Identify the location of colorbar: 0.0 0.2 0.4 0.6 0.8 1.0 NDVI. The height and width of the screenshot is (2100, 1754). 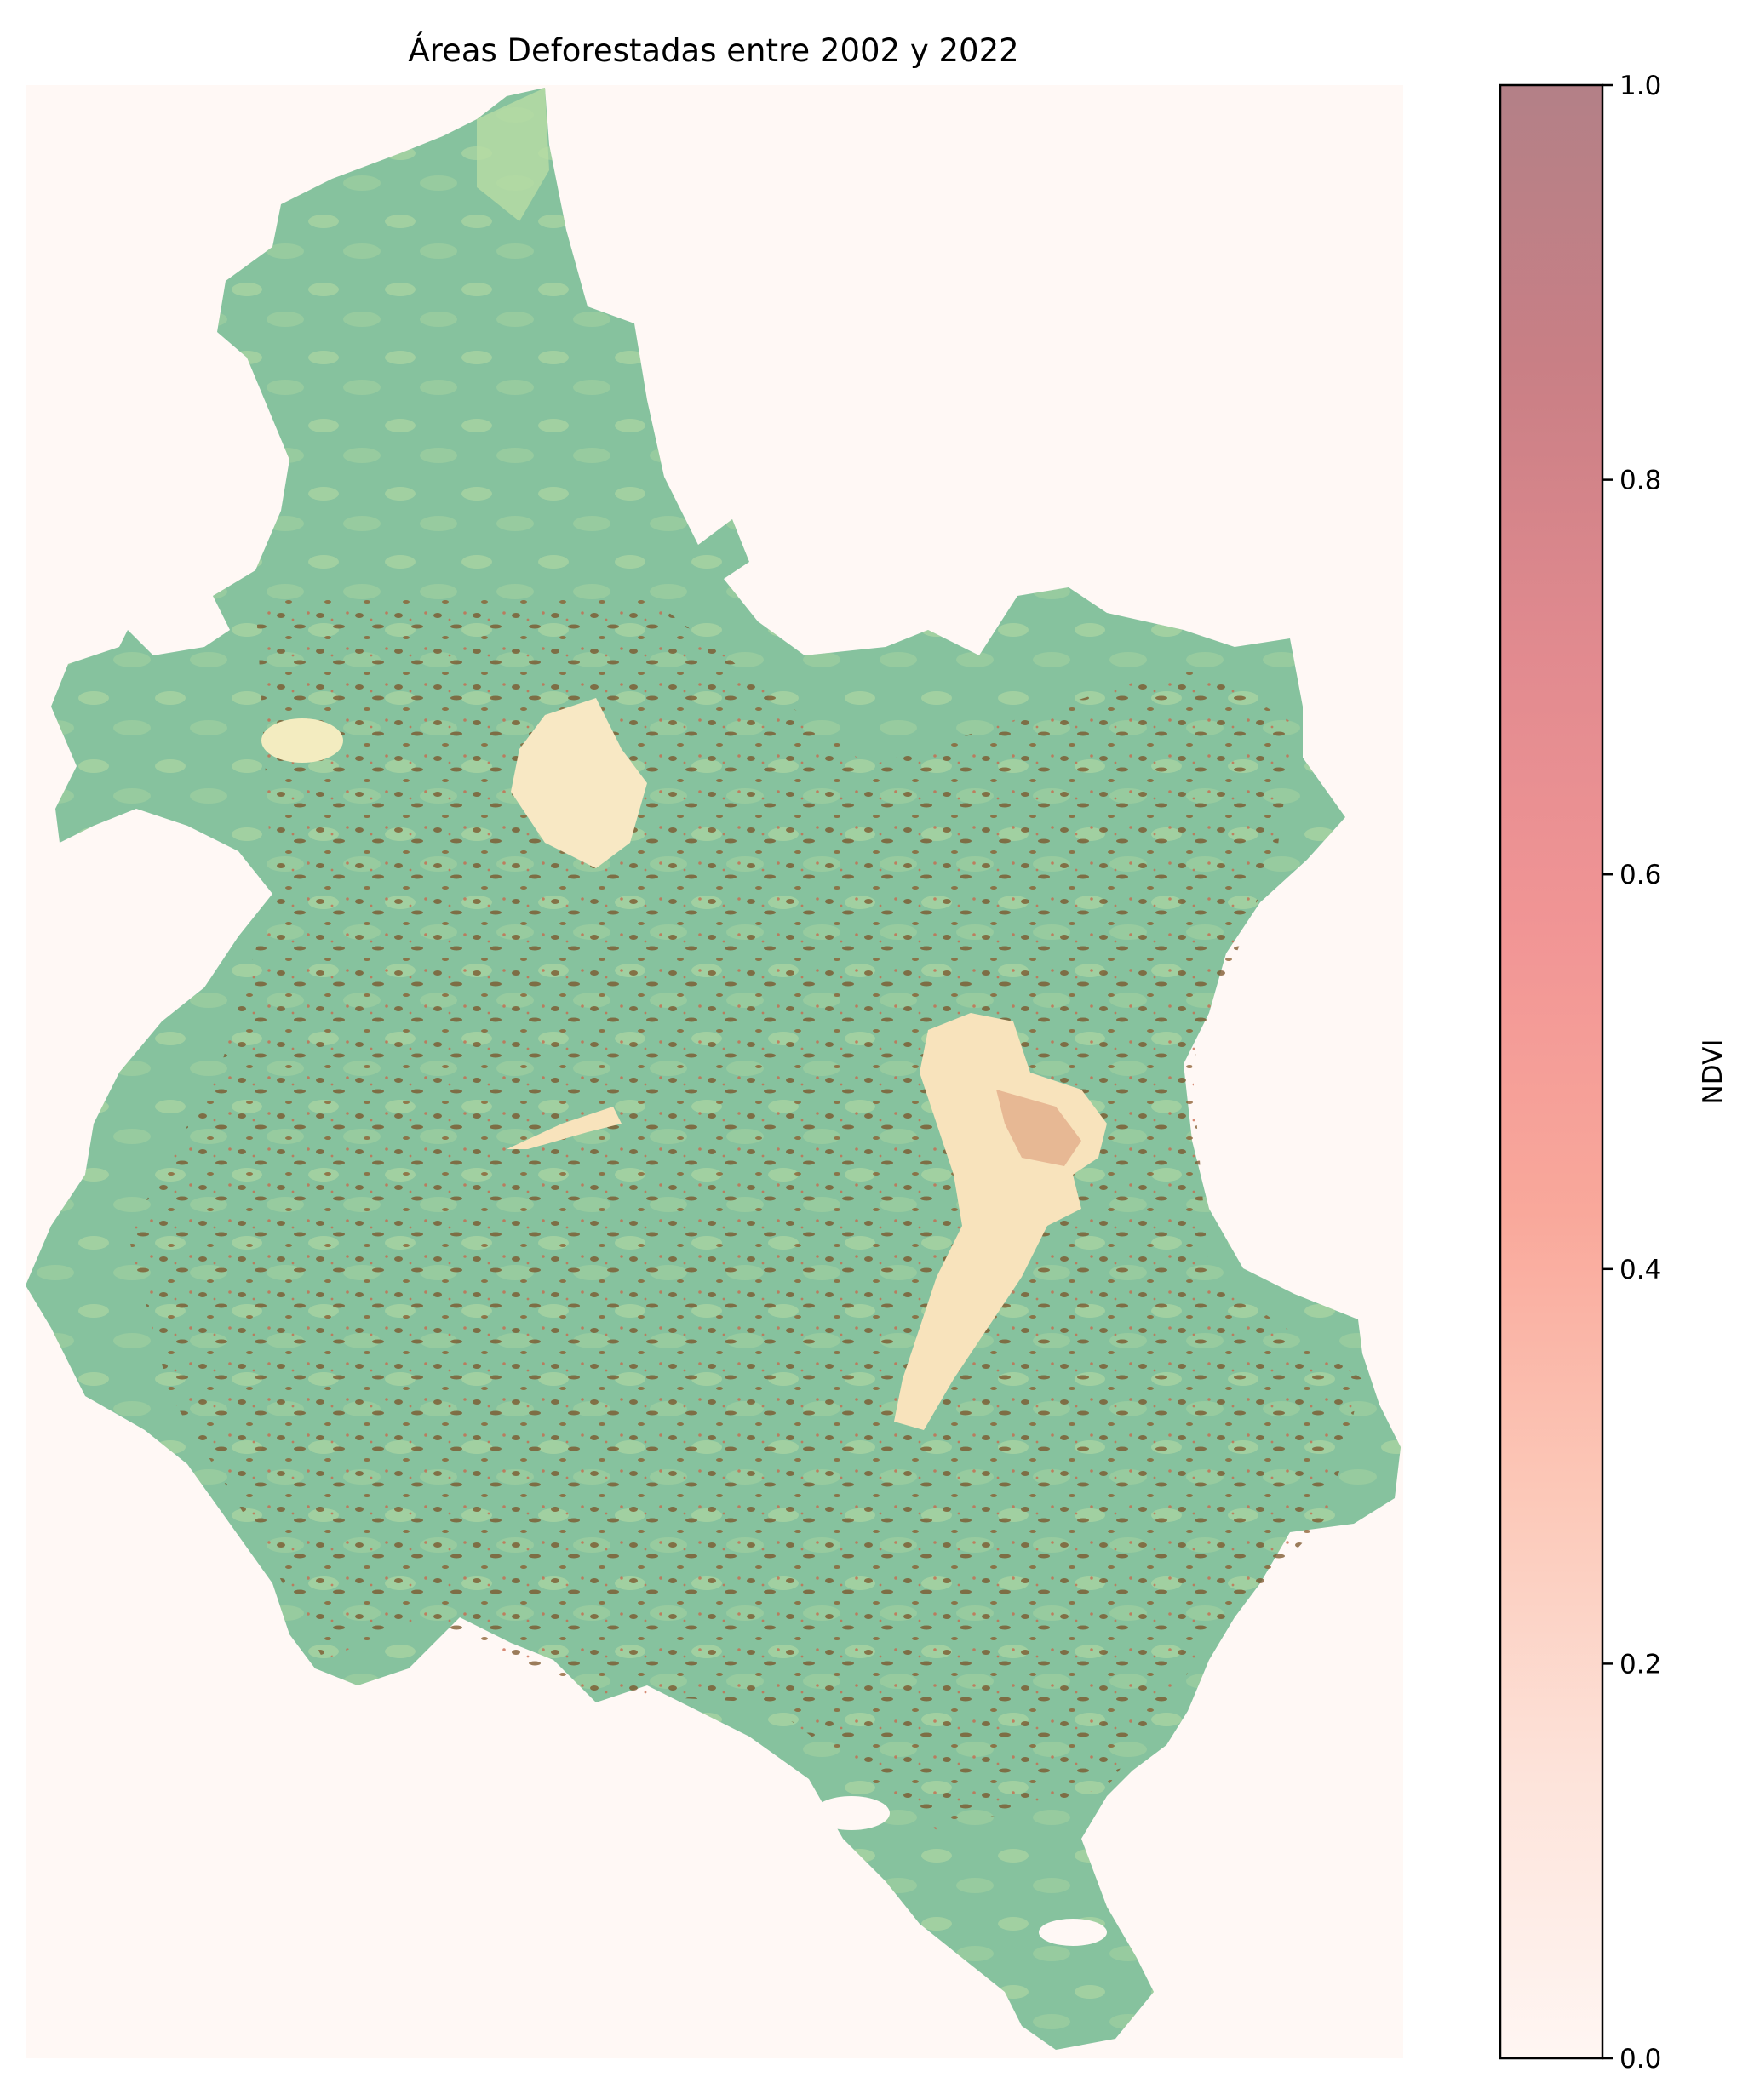
(1613, 1072).